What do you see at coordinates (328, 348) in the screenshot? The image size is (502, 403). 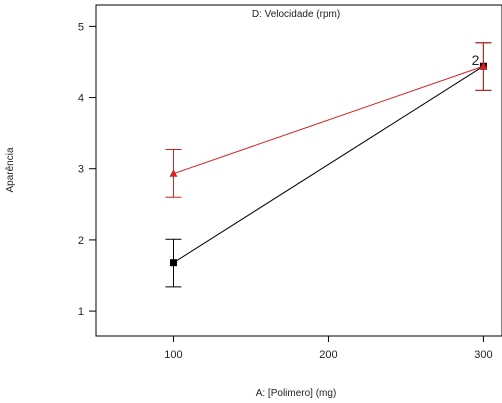 I see `x-axis: 100 200 300` at bounding box center [328, 348].